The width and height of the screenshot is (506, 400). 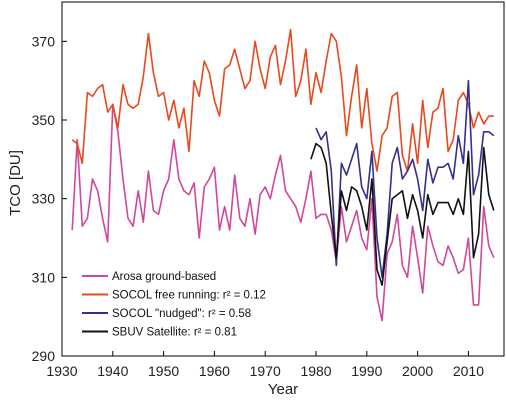 I want to click on y-axis-label: TCO [DU], so click(x=15, y=183).